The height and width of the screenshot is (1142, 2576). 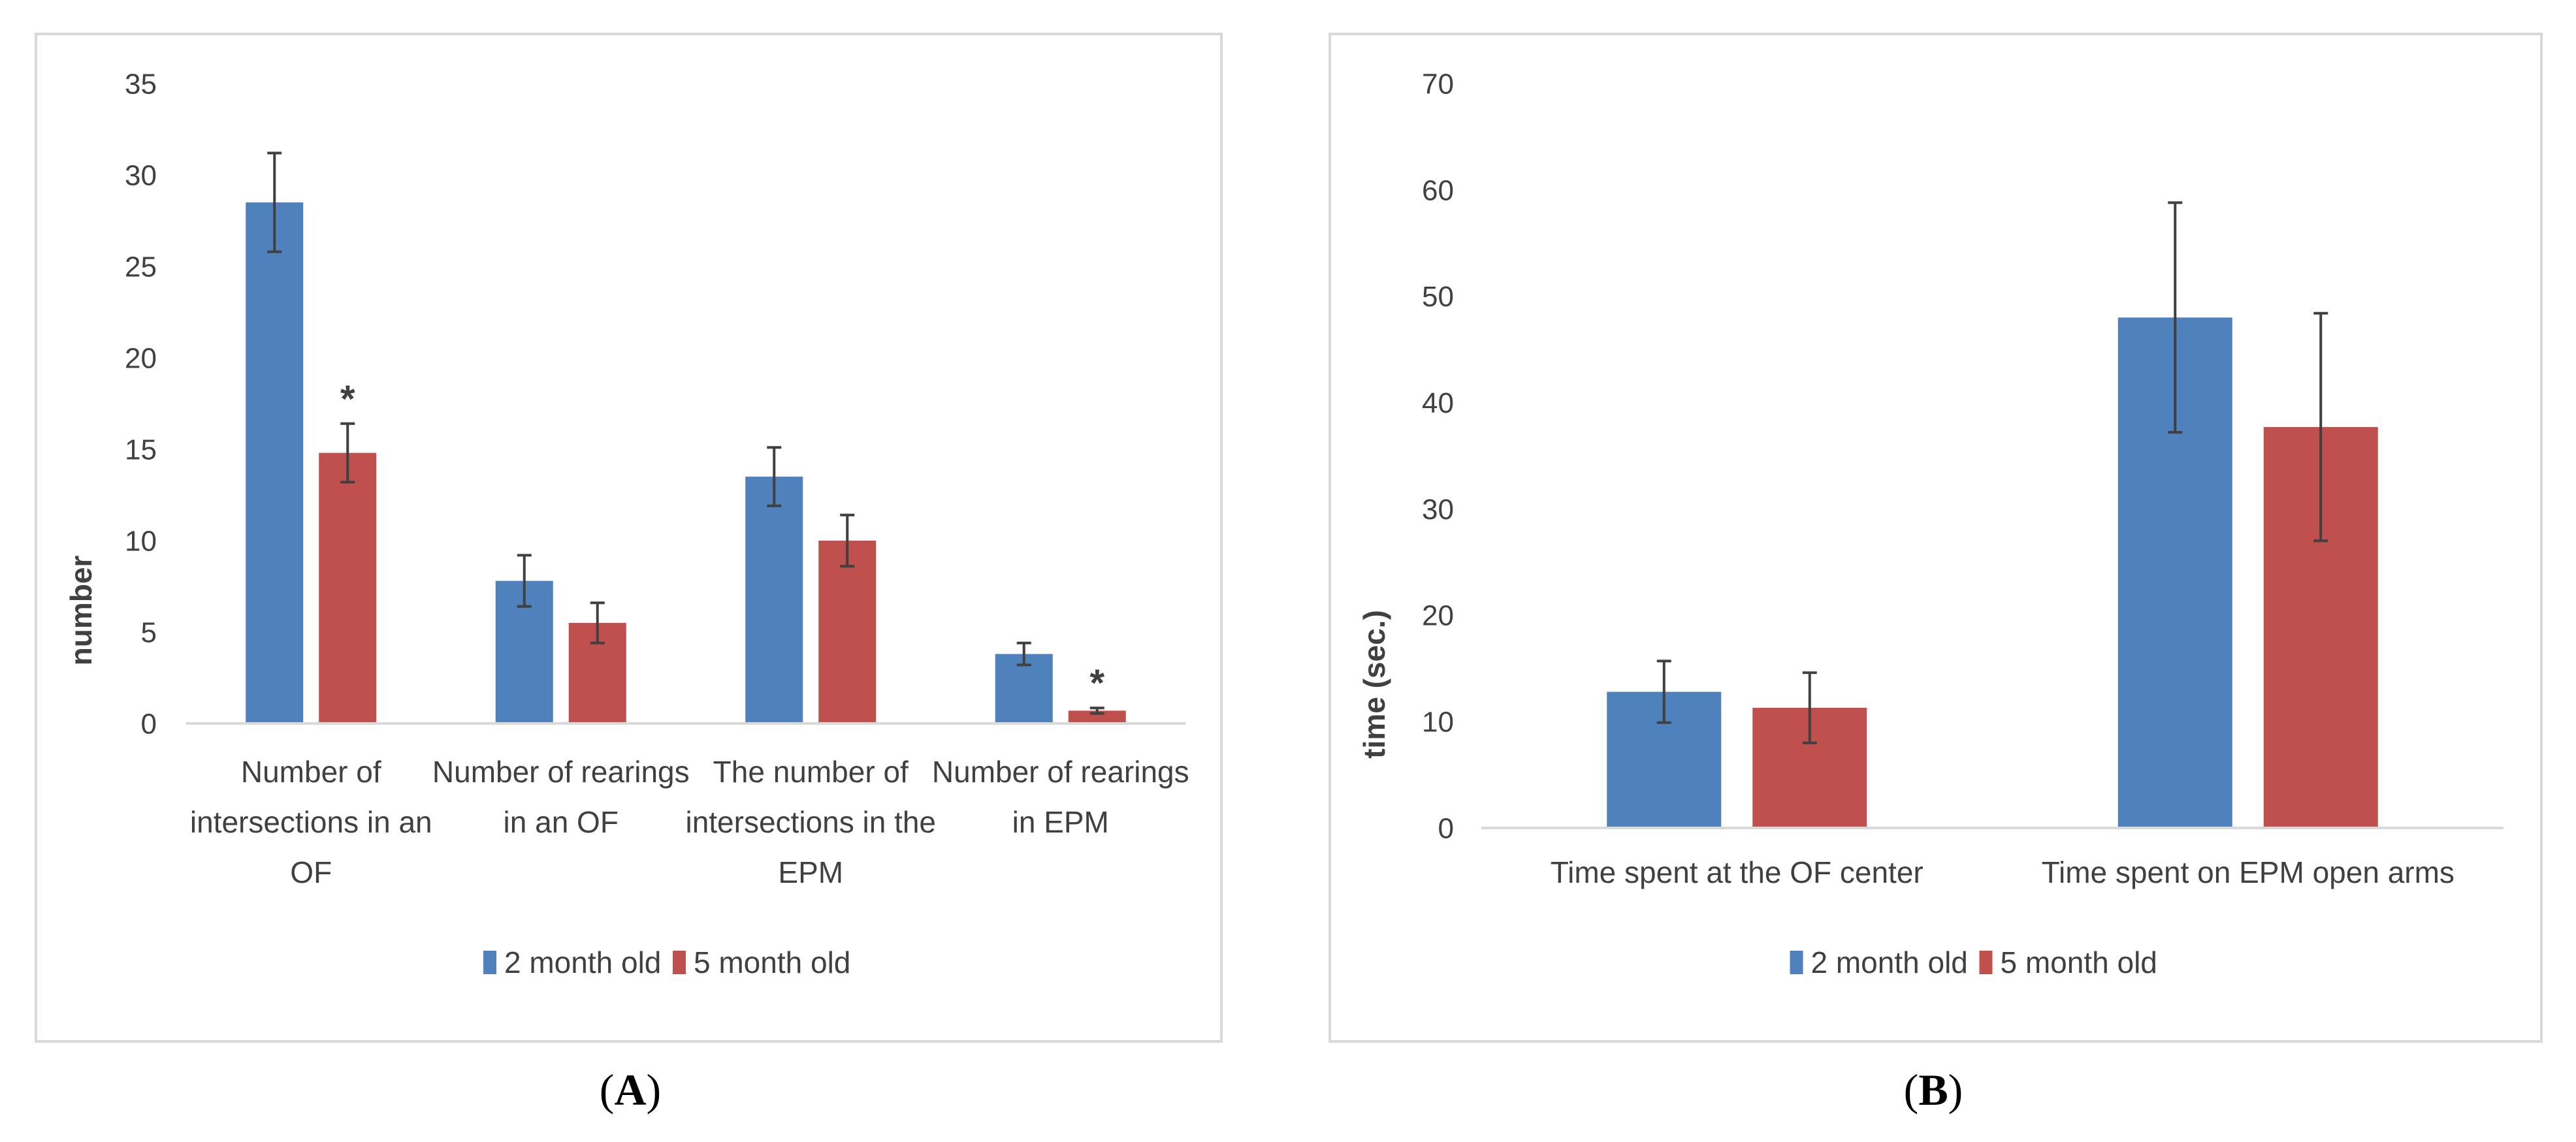 What do you see at coordinates (597, 622) in the screenshot?
I see `chart-a-error-bar-s2-c2` at bounding box center [597, 622].